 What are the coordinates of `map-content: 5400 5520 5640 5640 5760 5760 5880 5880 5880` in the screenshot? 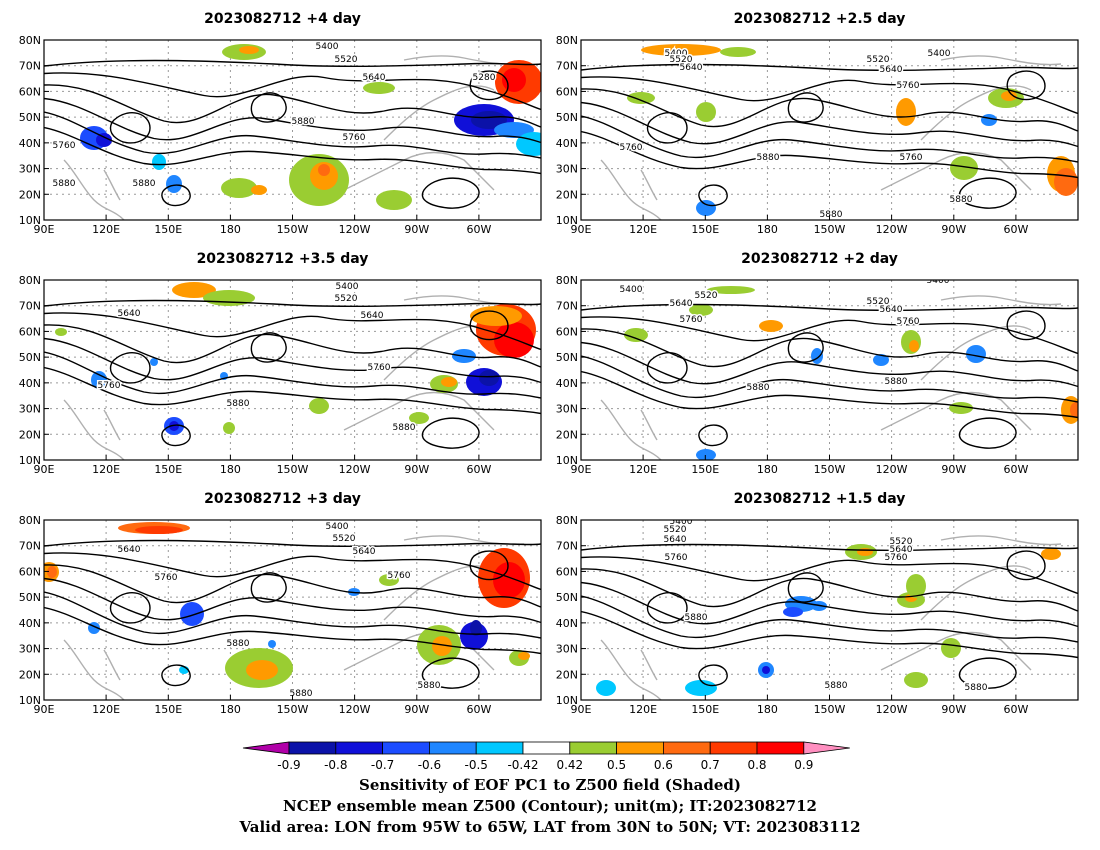 It's located at (292, 610).